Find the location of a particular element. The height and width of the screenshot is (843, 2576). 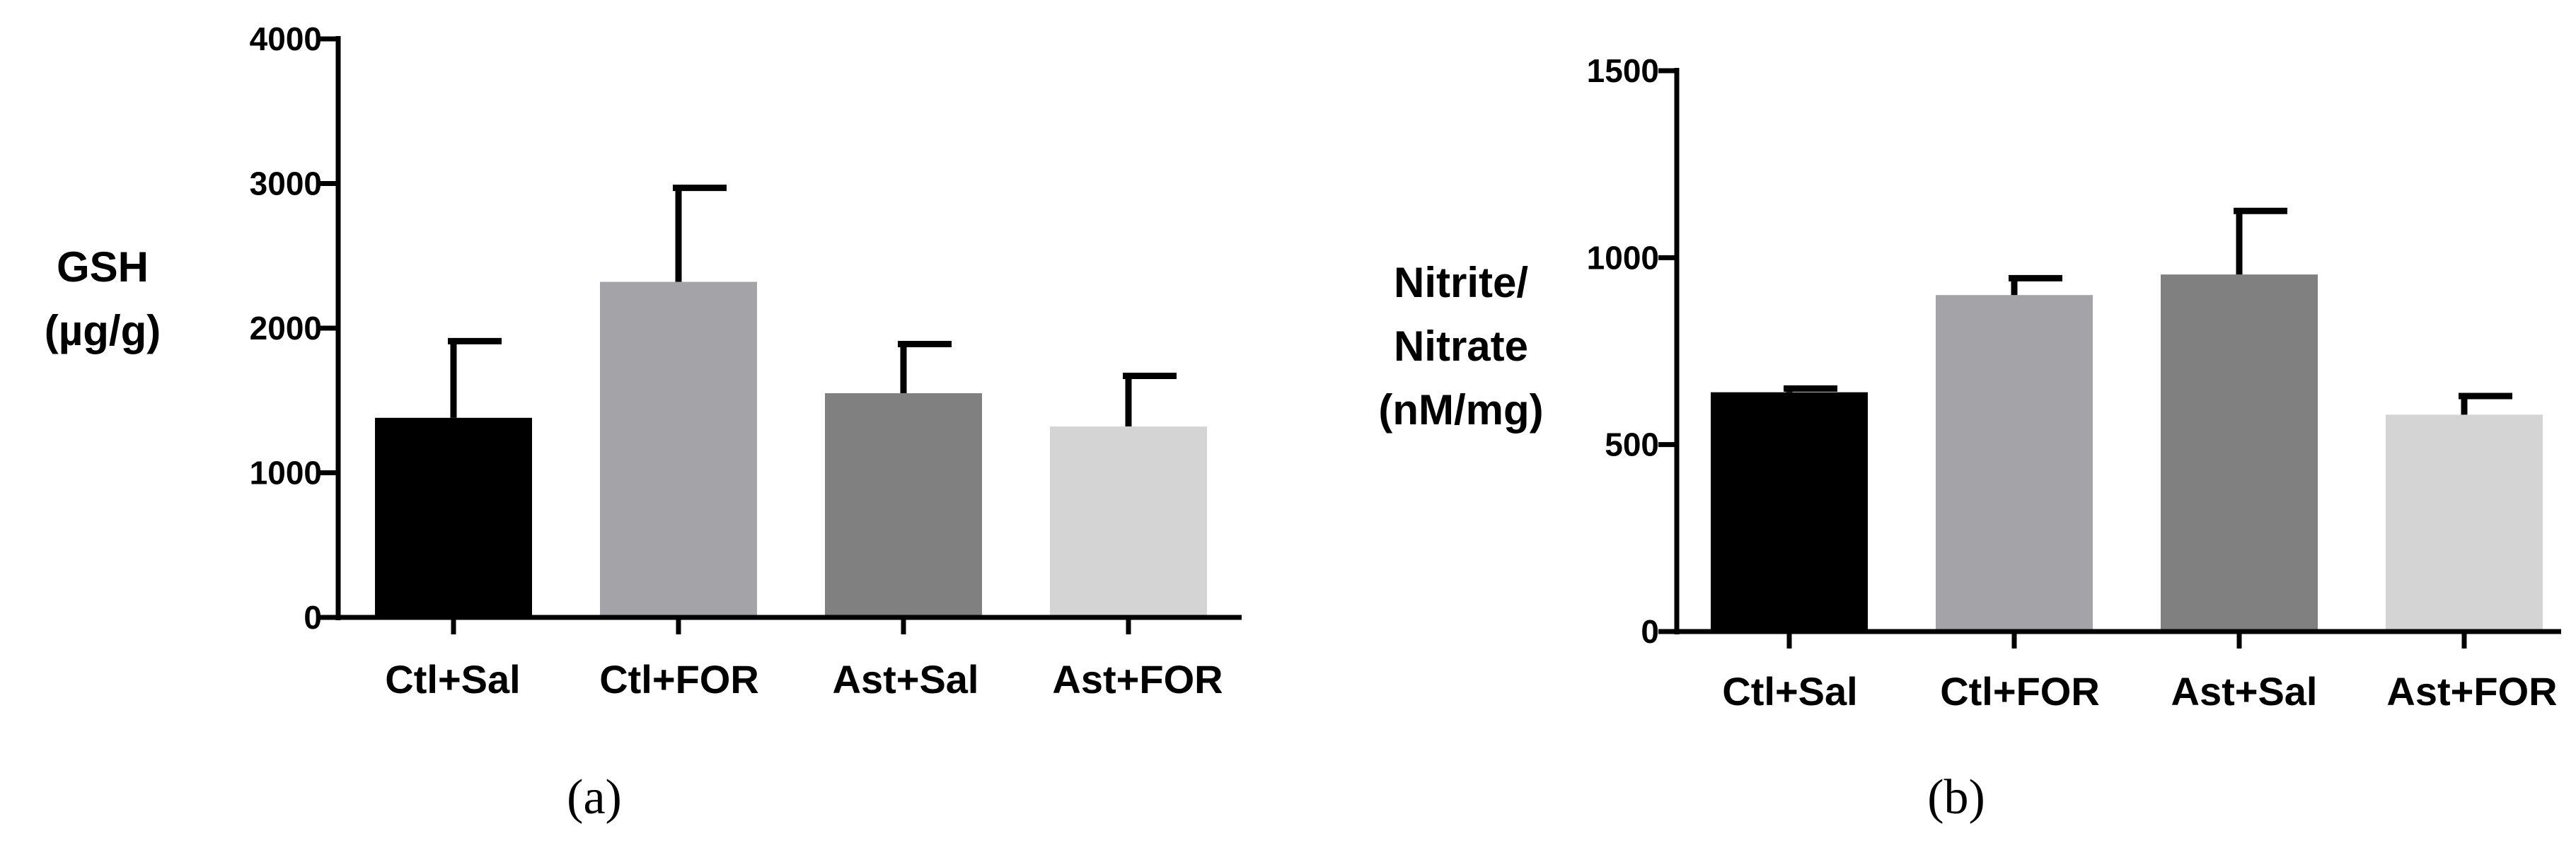

y-tick-label: 1500 is located at coordinates (1623, 71).